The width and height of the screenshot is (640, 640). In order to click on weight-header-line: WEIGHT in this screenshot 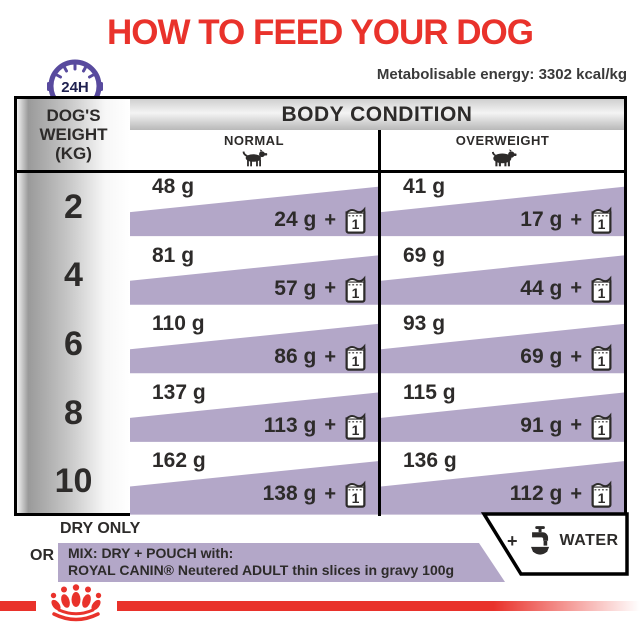, I will do `click(73, 134)`.